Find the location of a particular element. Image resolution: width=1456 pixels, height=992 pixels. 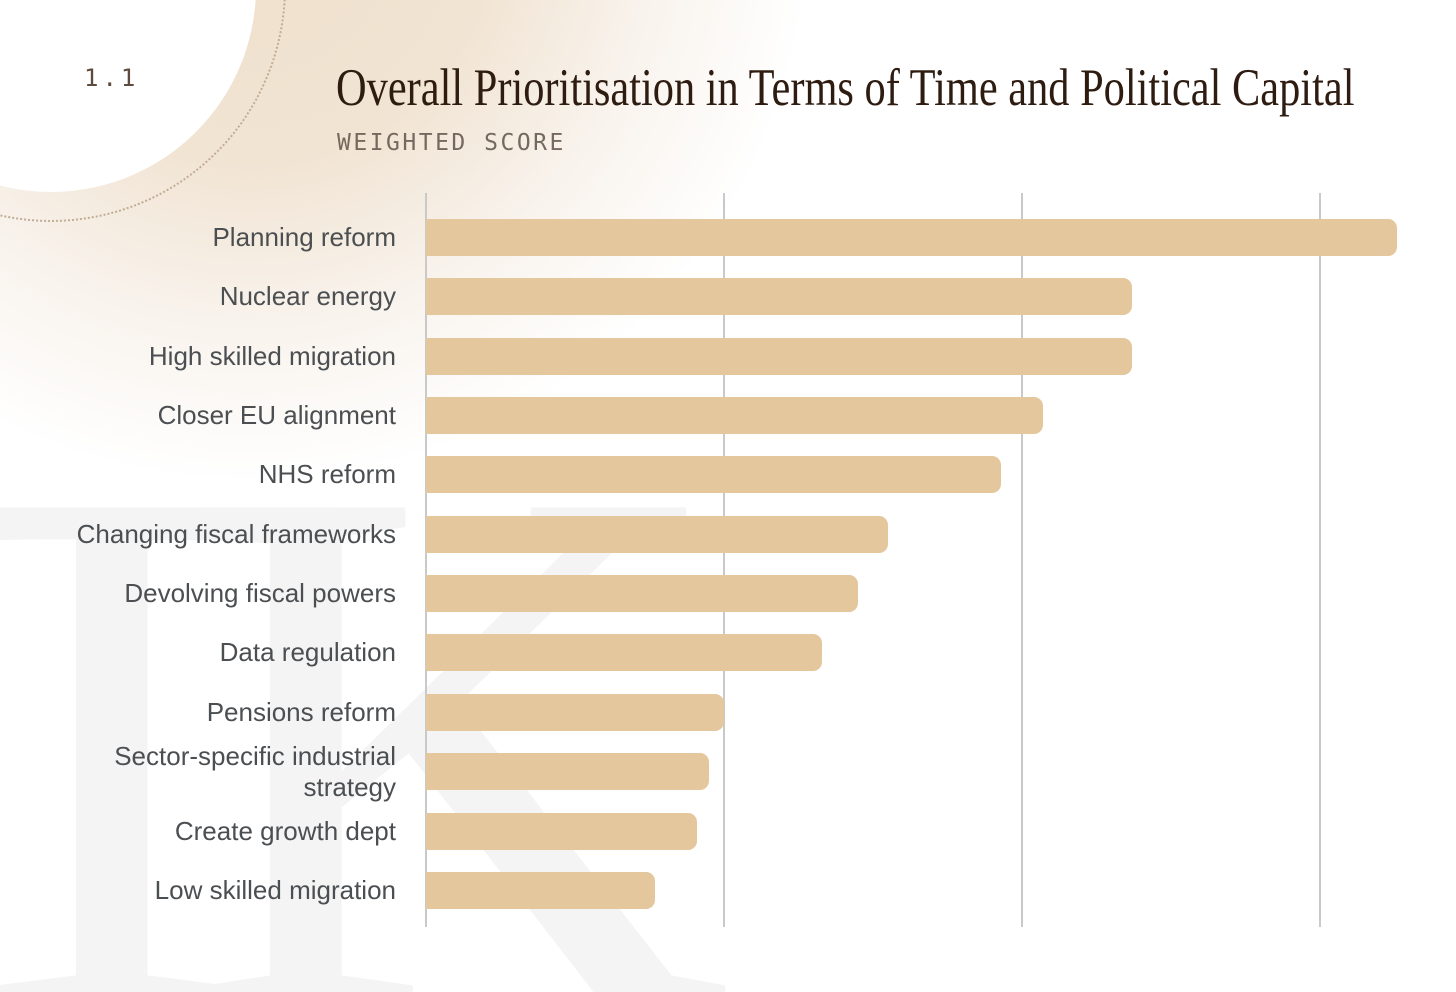

category-label: Planning reform is located at coordinates (223, 238).